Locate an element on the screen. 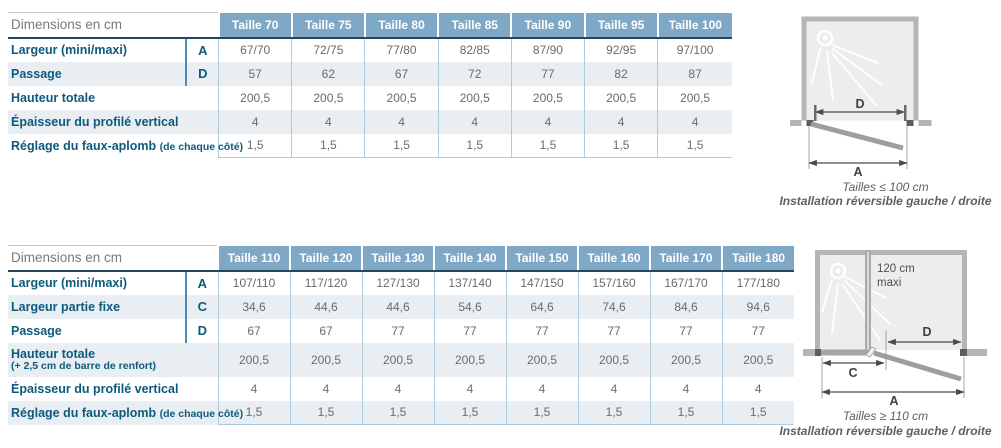 The height and width of the screenshot is (448, 1001). row-label: Épaisseur du profilé vertical is located at coordinates (113, 121).